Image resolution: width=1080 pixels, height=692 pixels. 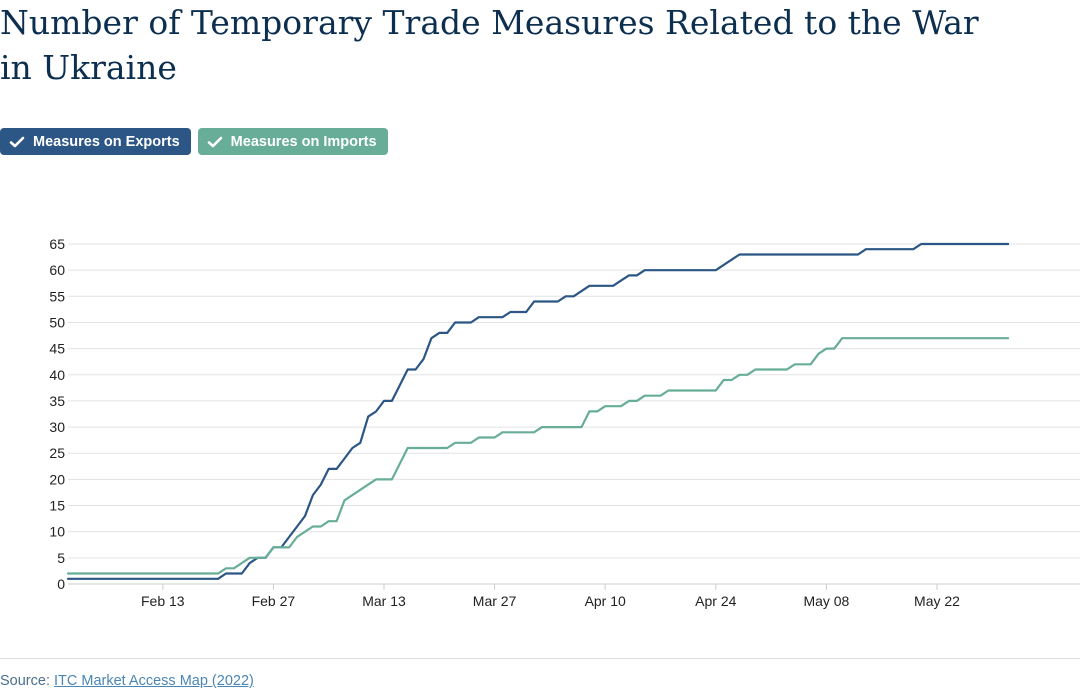 I want to click on y-tick-label: 5, so click(x=61, y=558).